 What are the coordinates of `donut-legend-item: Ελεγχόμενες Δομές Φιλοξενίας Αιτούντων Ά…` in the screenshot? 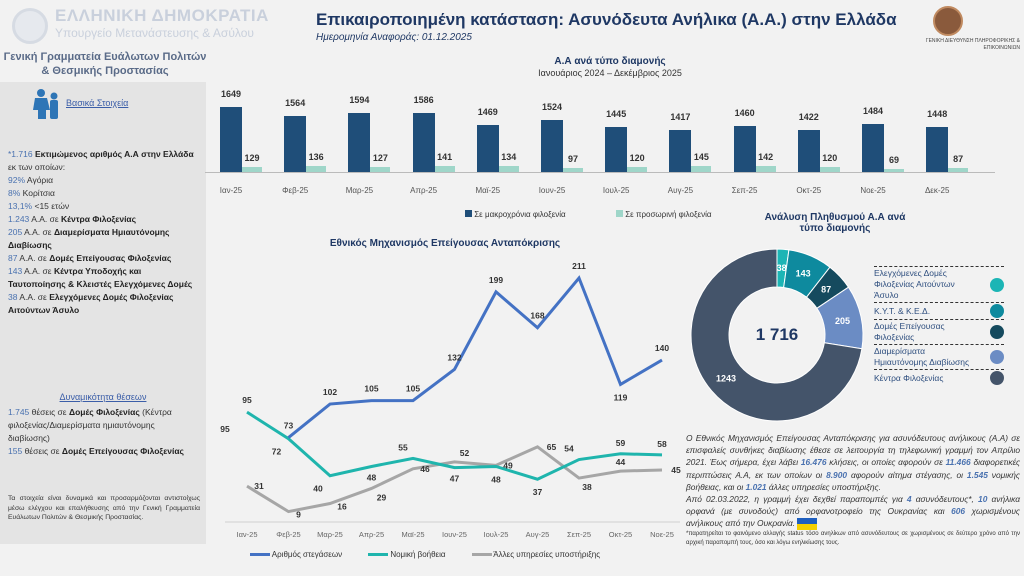 It's located at (939, 284).